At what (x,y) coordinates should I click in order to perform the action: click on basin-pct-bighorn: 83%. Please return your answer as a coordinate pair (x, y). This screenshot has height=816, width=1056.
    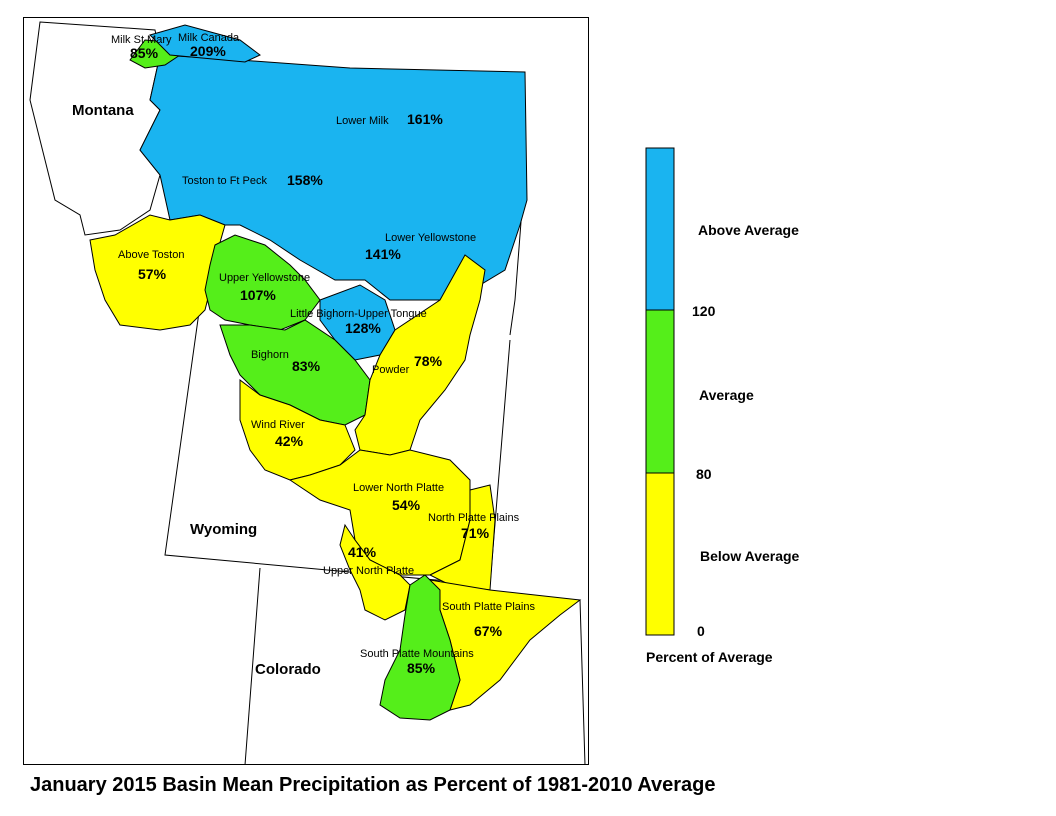
    Looking at the image, I should click on (306, 366).